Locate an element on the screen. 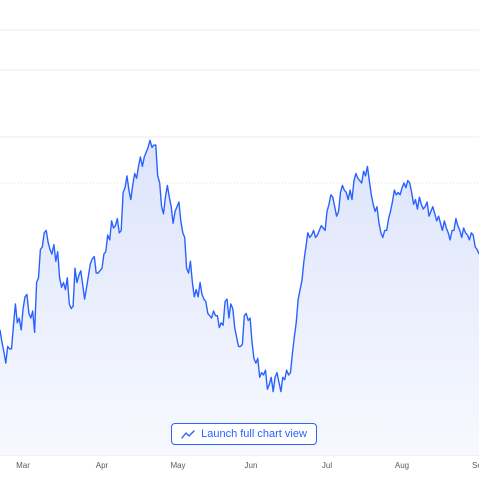 The height and width of the screenshot is (479, 479). x-tick-label: Aug is located at coordinates (402, 465).